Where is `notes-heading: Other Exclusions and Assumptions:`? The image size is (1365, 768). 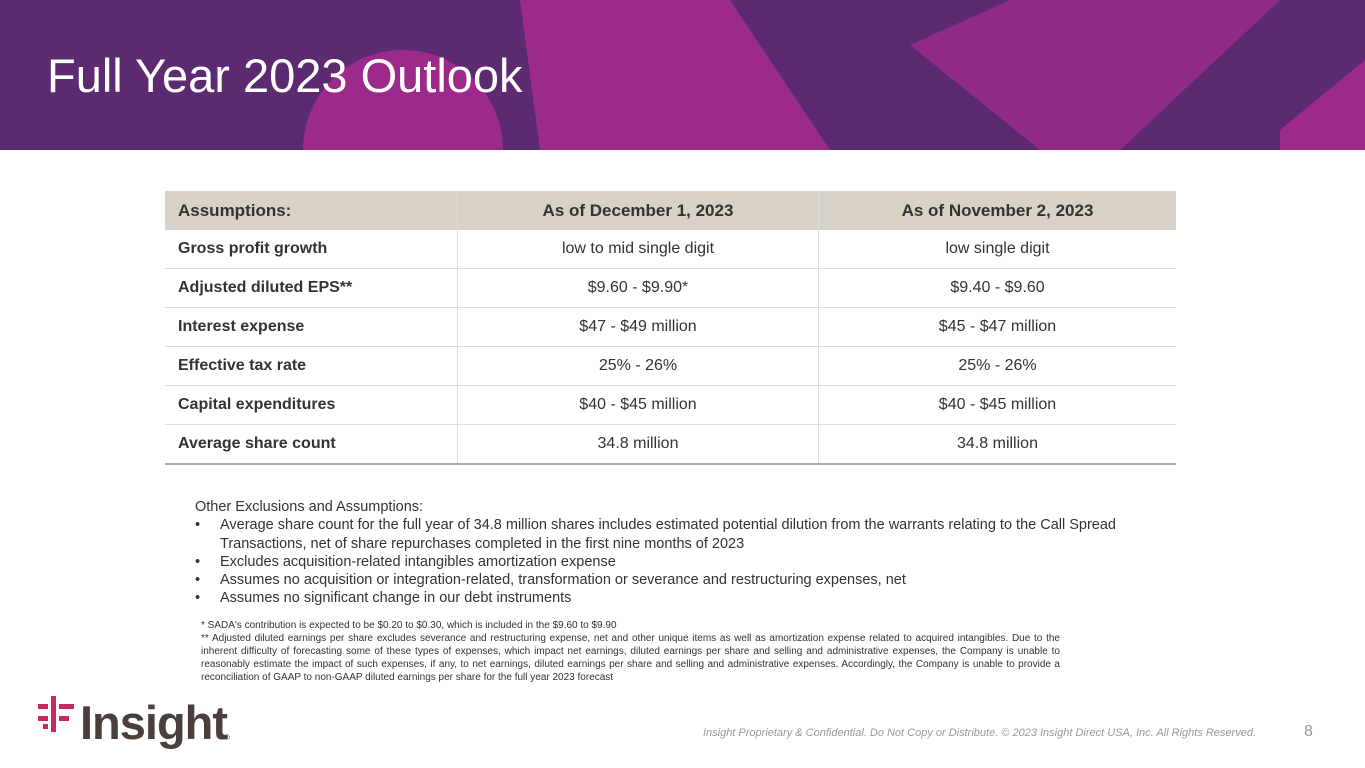 notes-heading: Other Exclusions and Assumptions: is located at coordinates (309, 507).